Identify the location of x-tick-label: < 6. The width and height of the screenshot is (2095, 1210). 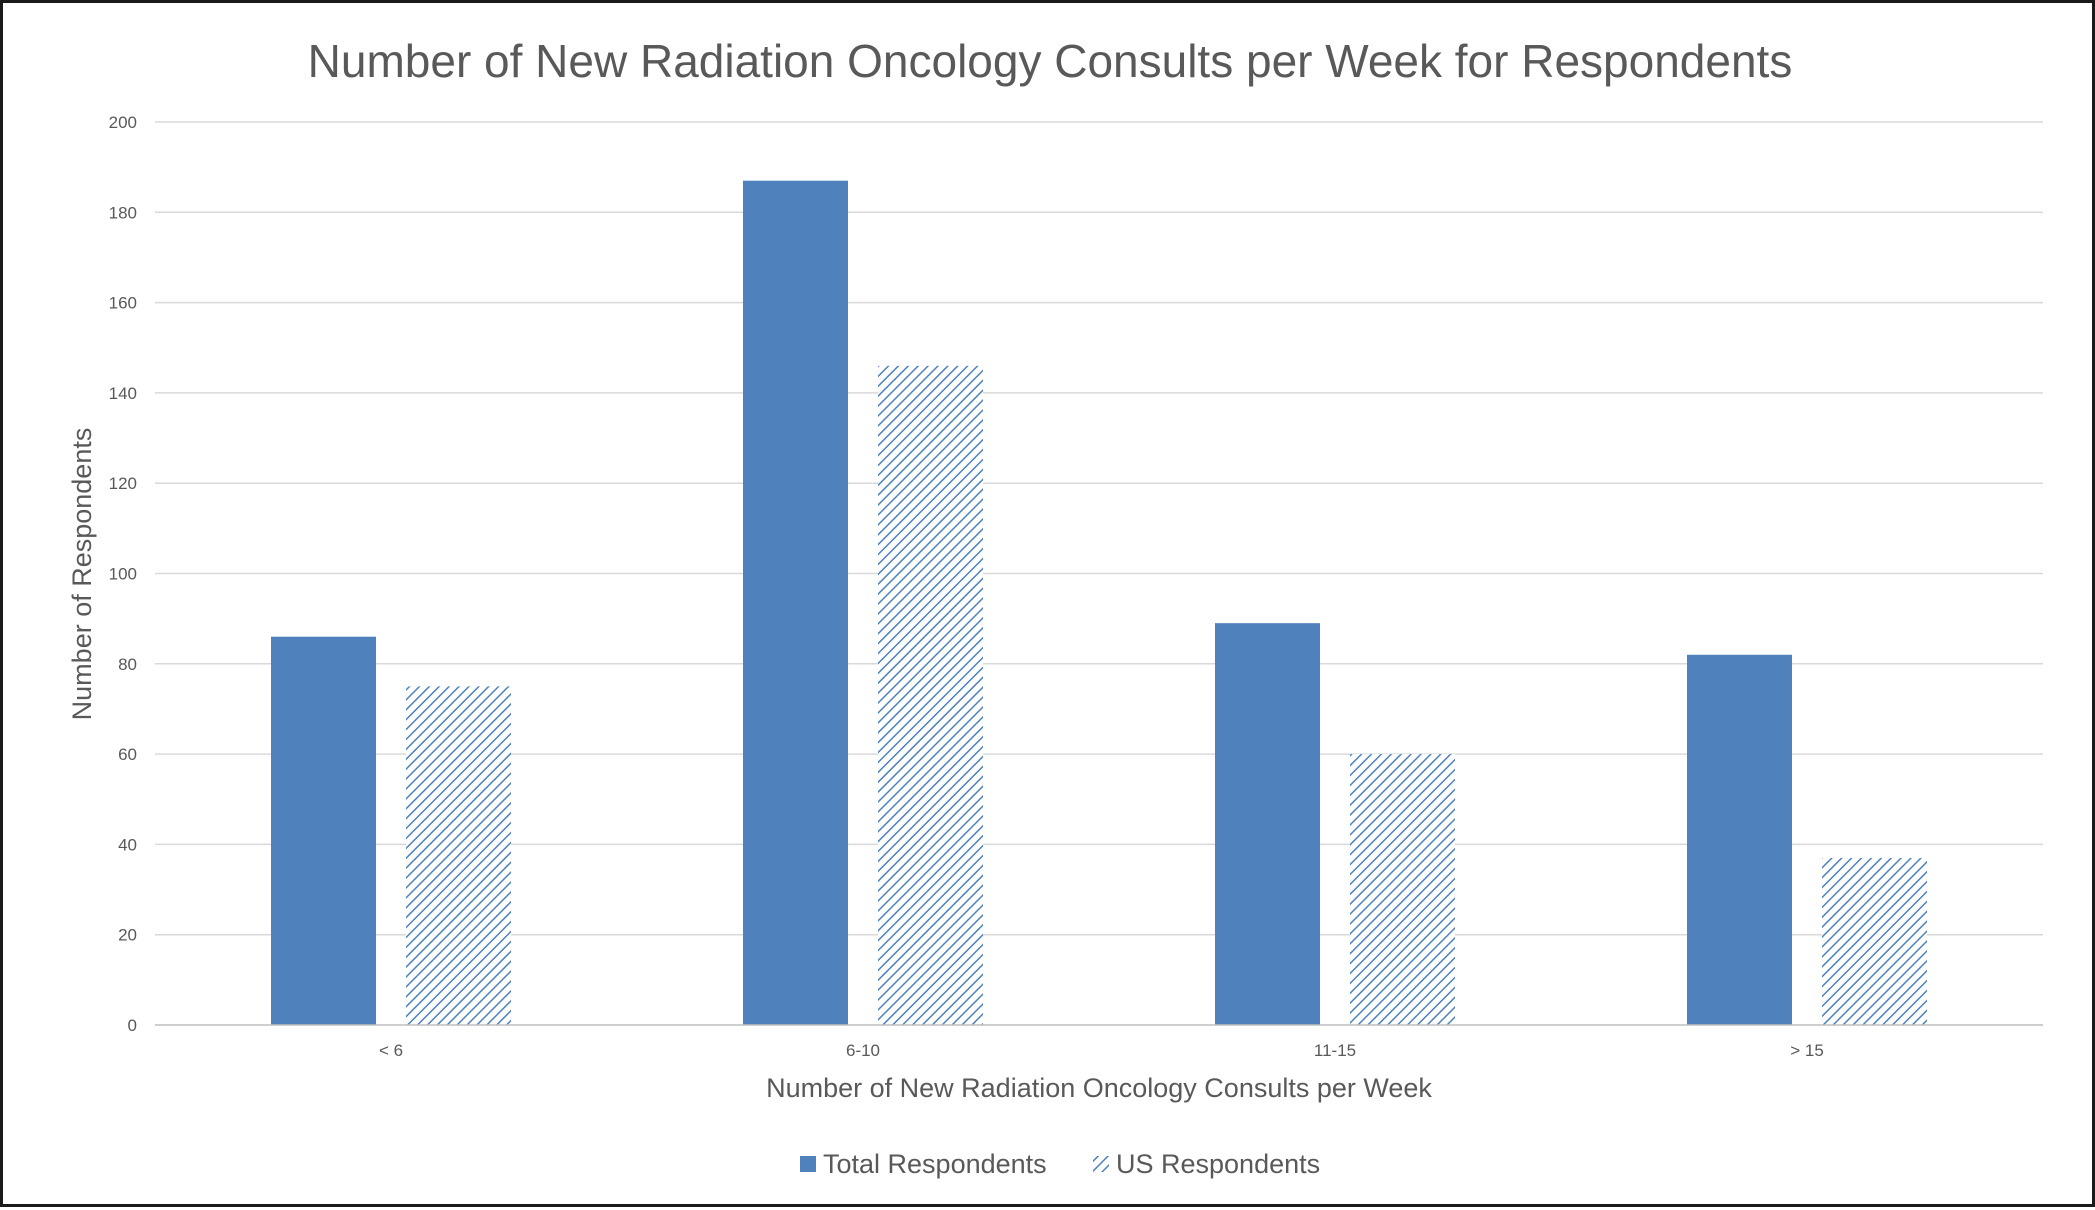
(391, 1050).